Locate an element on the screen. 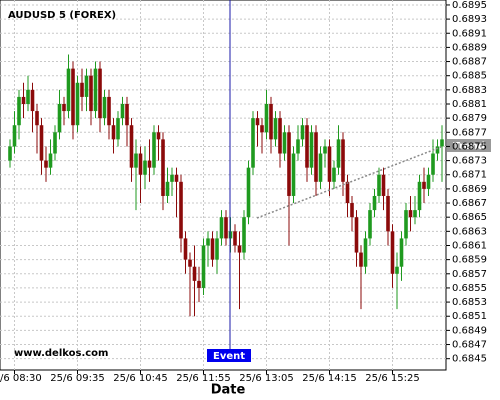 The height and width of the screenshot is (400, 500). x-axis-label: Date is located at coordinates (228, 390).